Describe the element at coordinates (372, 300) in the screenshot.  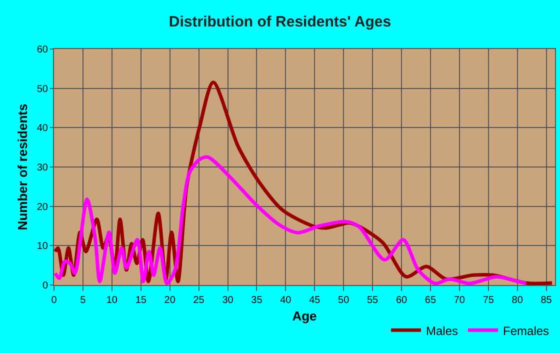
I see `x-tick-label: 55` at that location.